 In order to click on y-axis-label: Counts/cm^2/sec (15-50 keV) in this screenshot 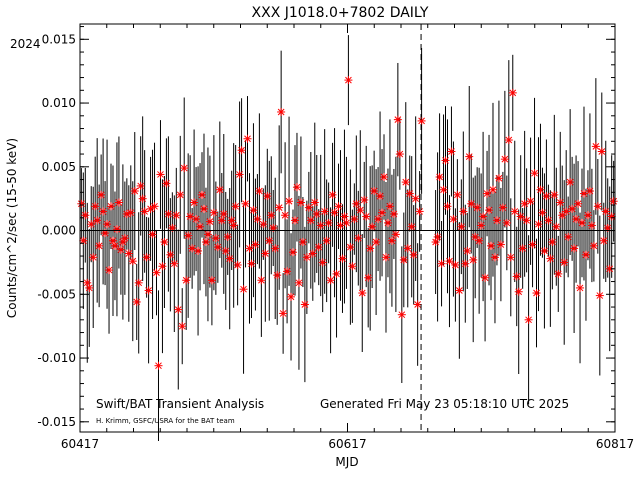, I will do `click(12, 228)`.